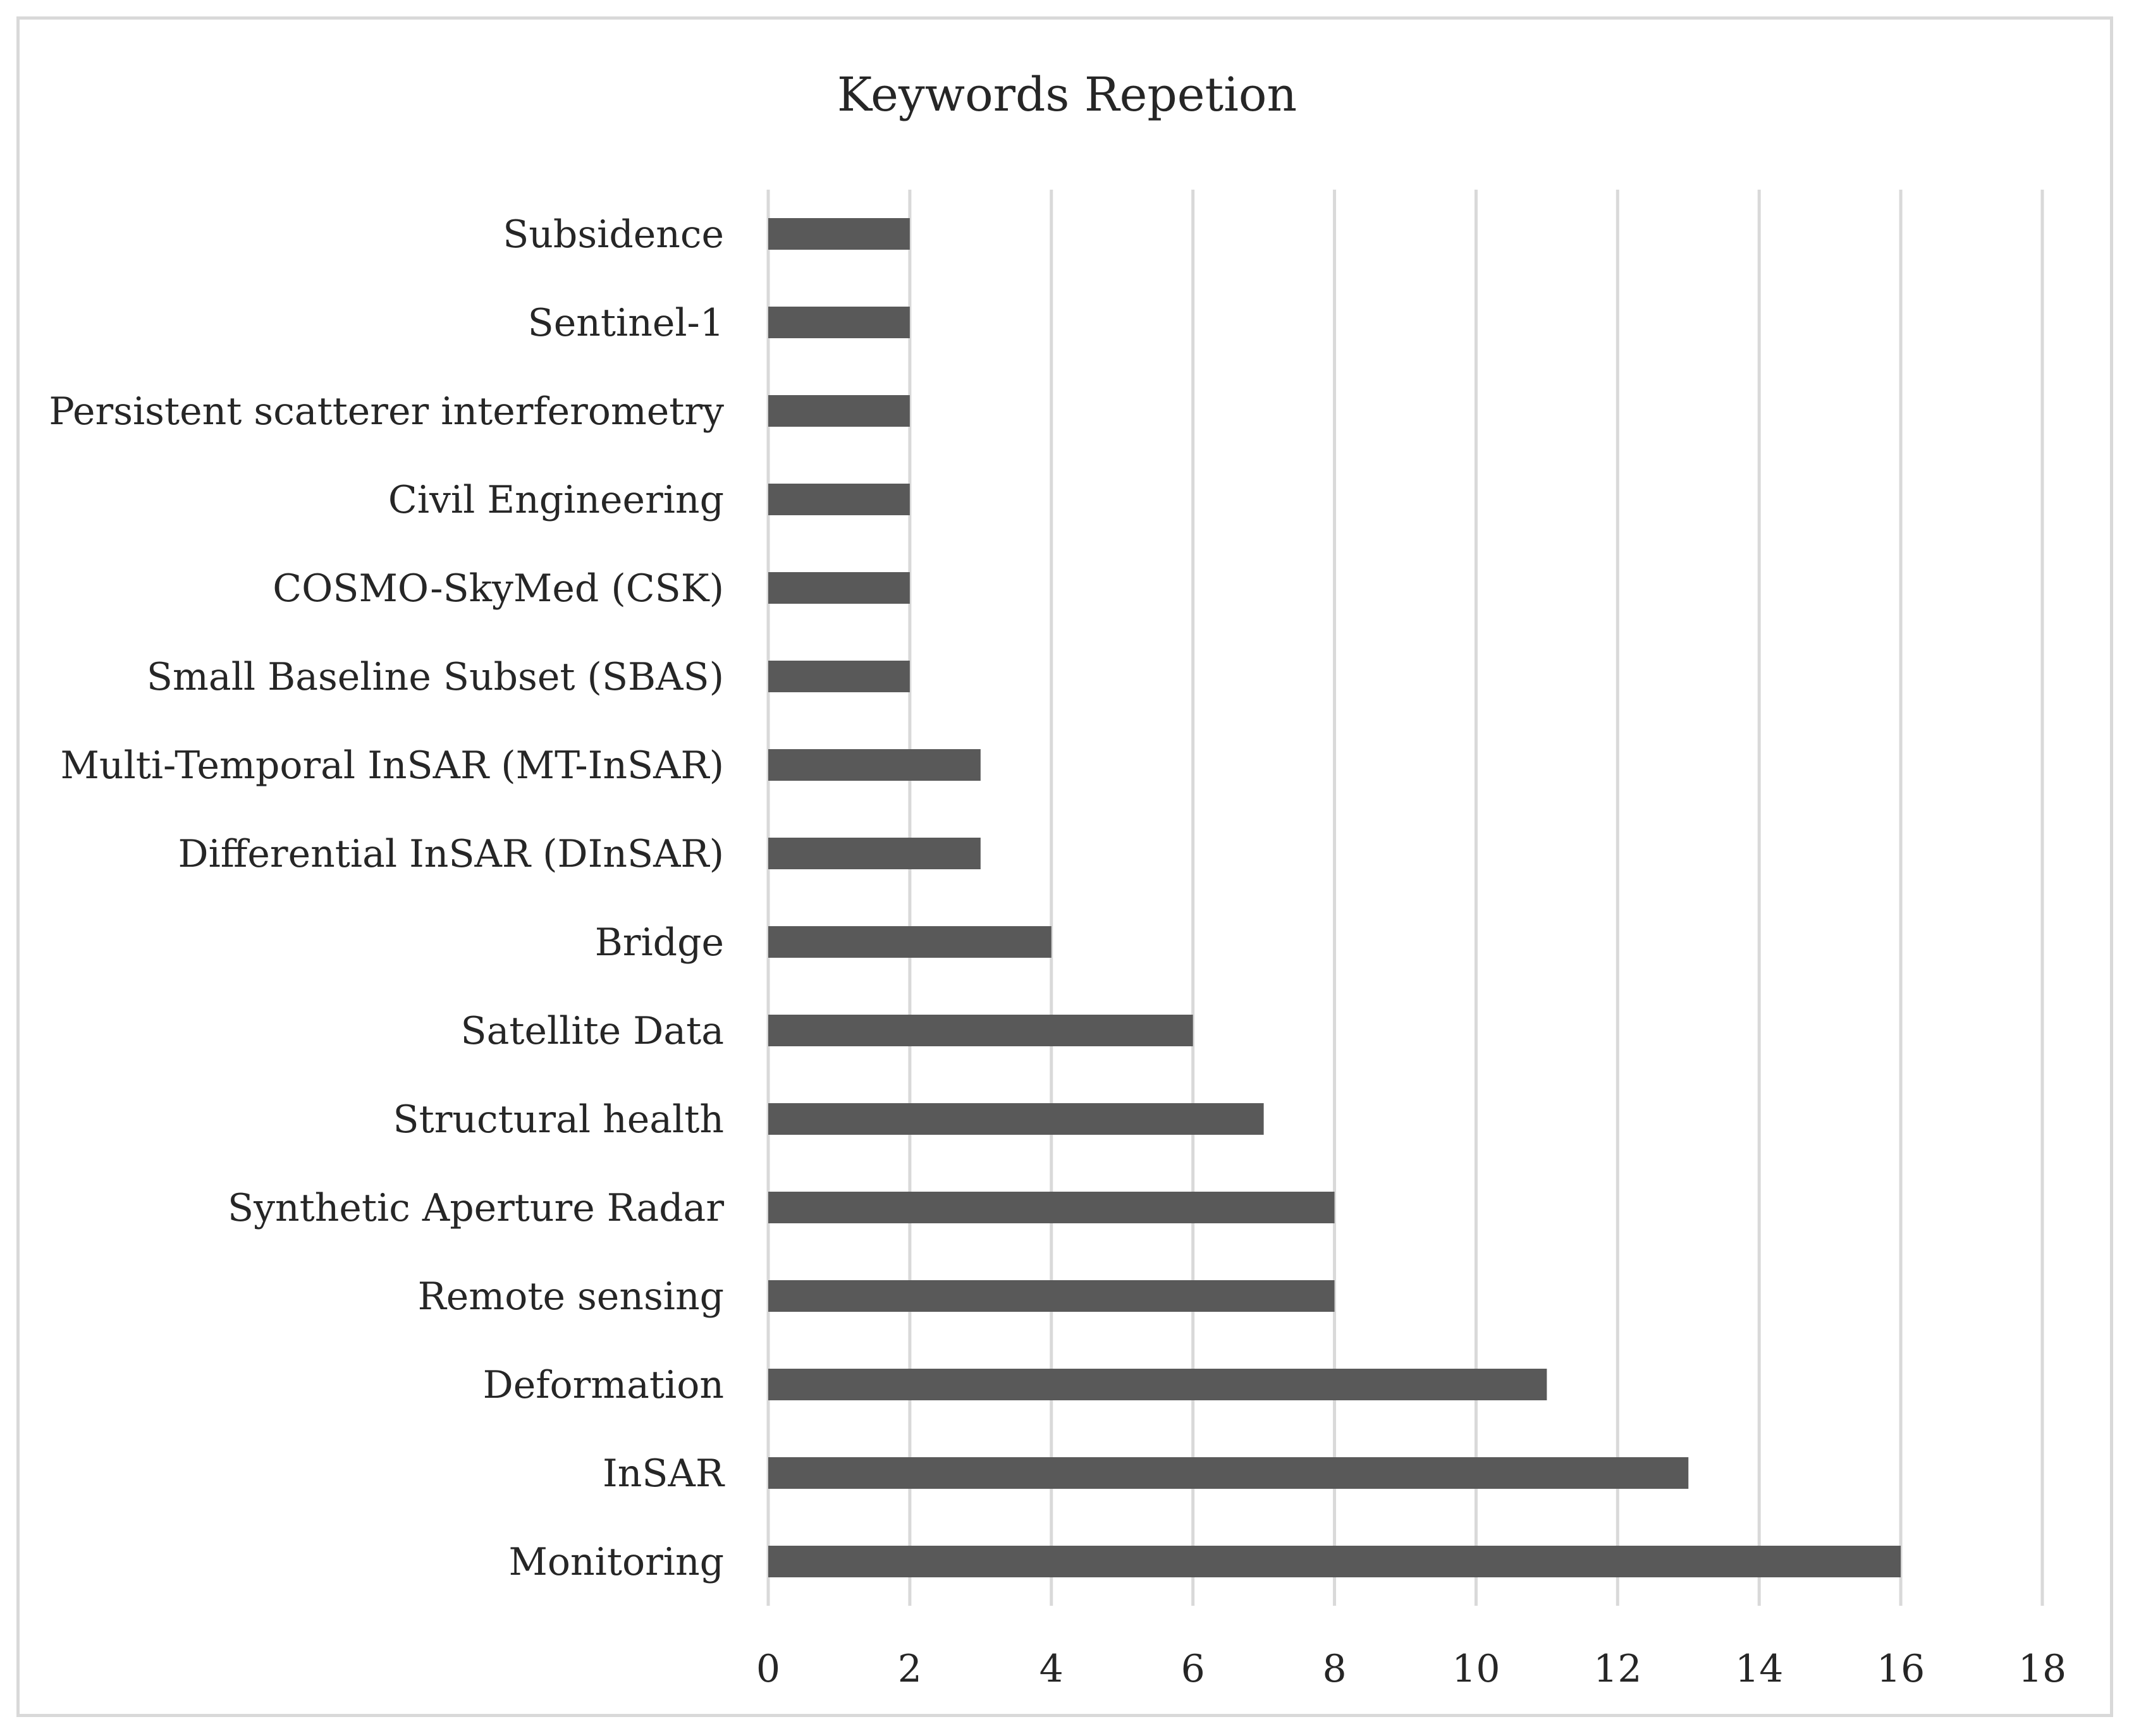 The width and height of the screenshot is (2134, 1736). I want to click on category-label: Small Baseline Subset (SBAS), so click(435, 677).